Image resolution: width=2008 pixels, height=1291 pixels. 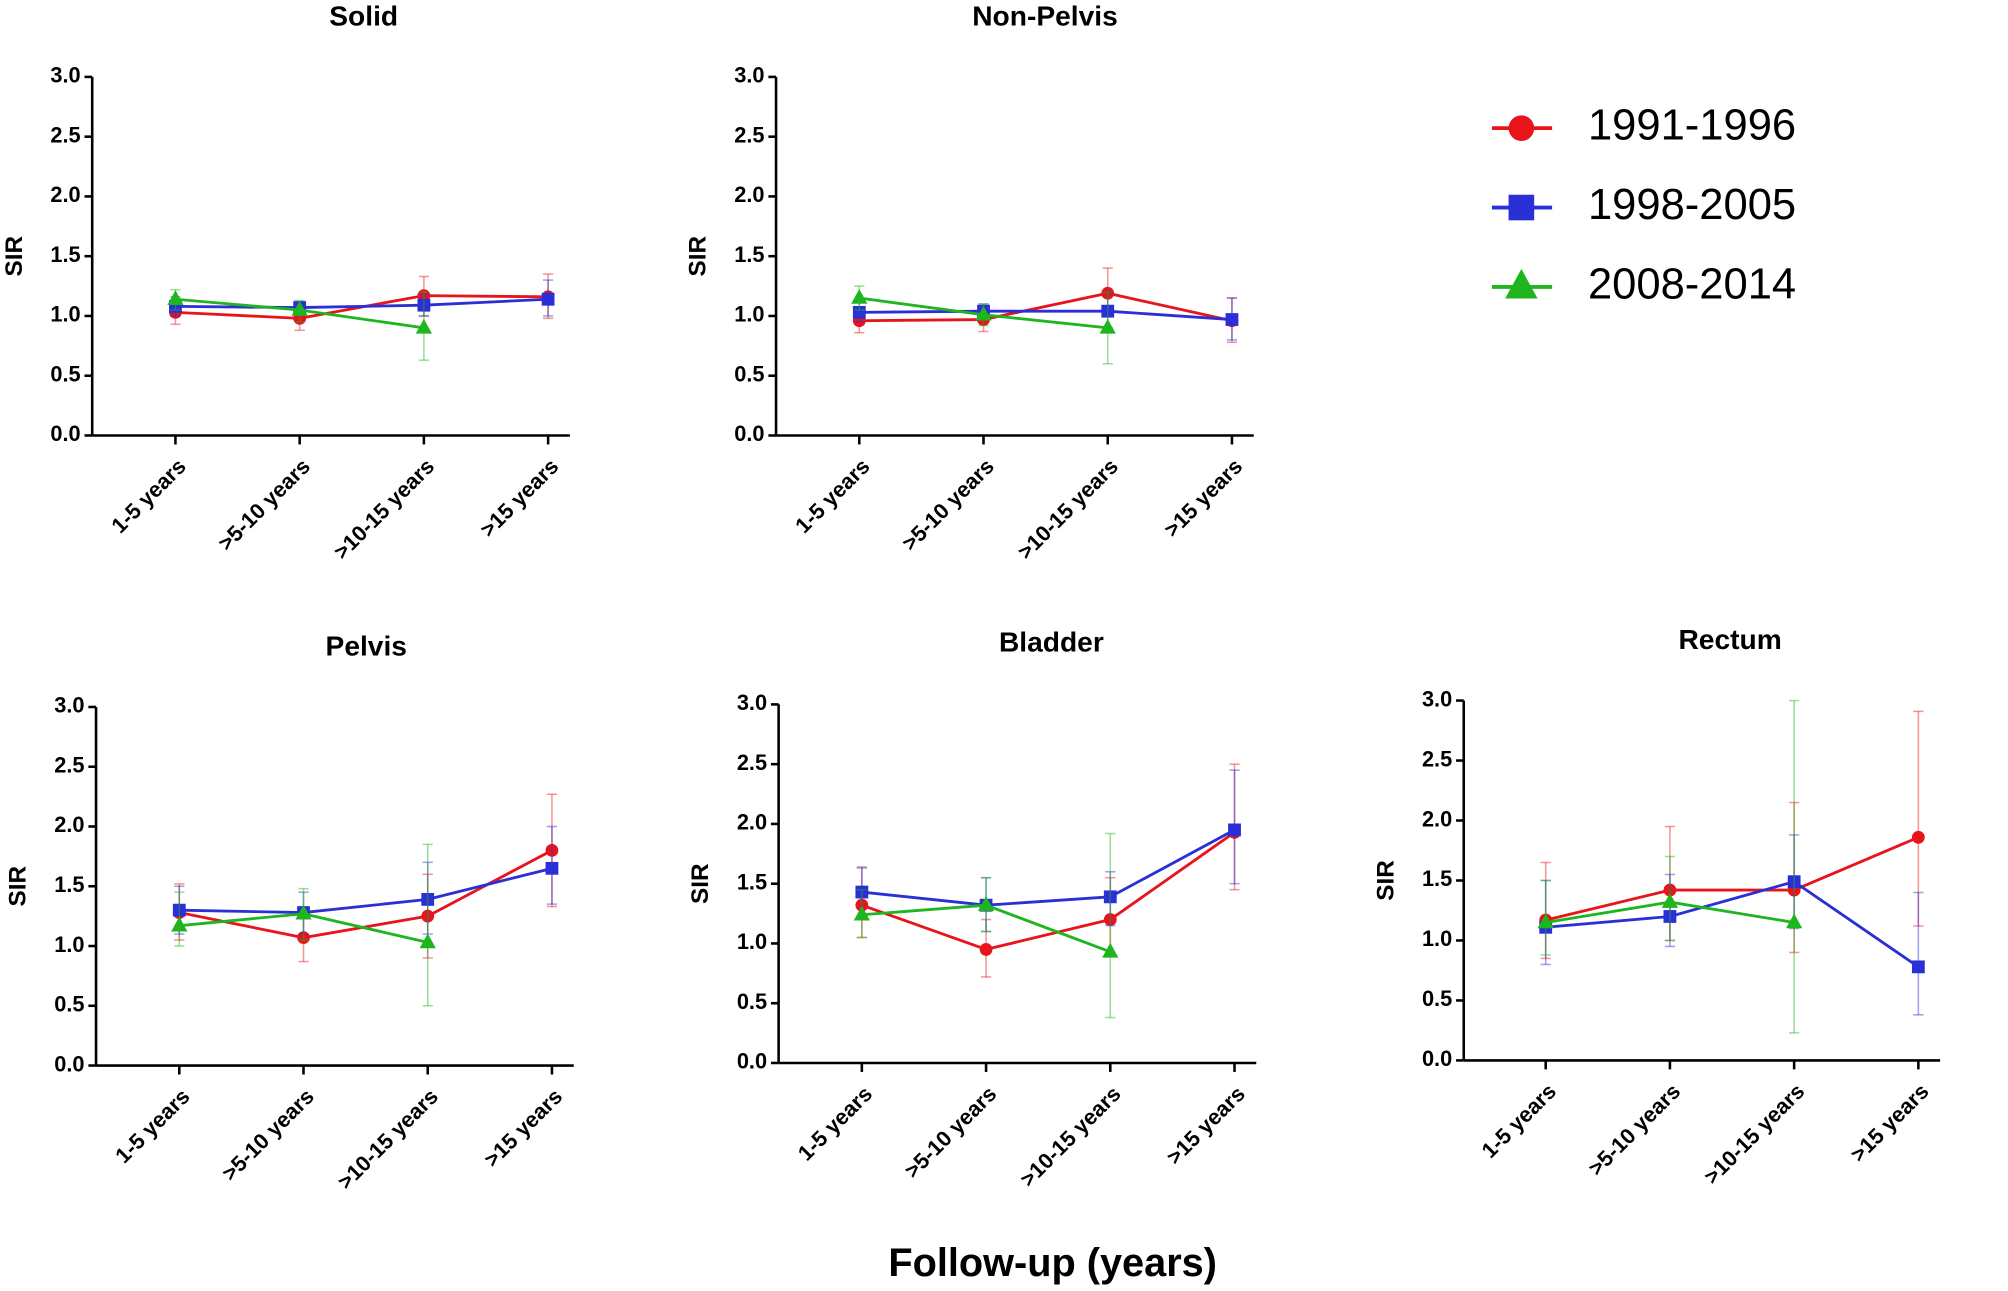 I want to click on legend-label: 1998-2005, so click(x=1692, y=205).